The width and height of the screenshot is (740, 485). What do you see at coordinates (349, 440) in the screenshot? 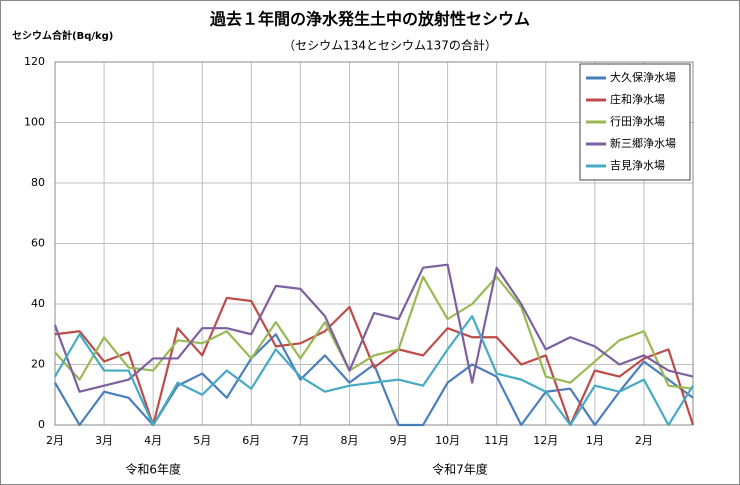
I see `x-tick-label: 8月` at bounding box center [349, 440].